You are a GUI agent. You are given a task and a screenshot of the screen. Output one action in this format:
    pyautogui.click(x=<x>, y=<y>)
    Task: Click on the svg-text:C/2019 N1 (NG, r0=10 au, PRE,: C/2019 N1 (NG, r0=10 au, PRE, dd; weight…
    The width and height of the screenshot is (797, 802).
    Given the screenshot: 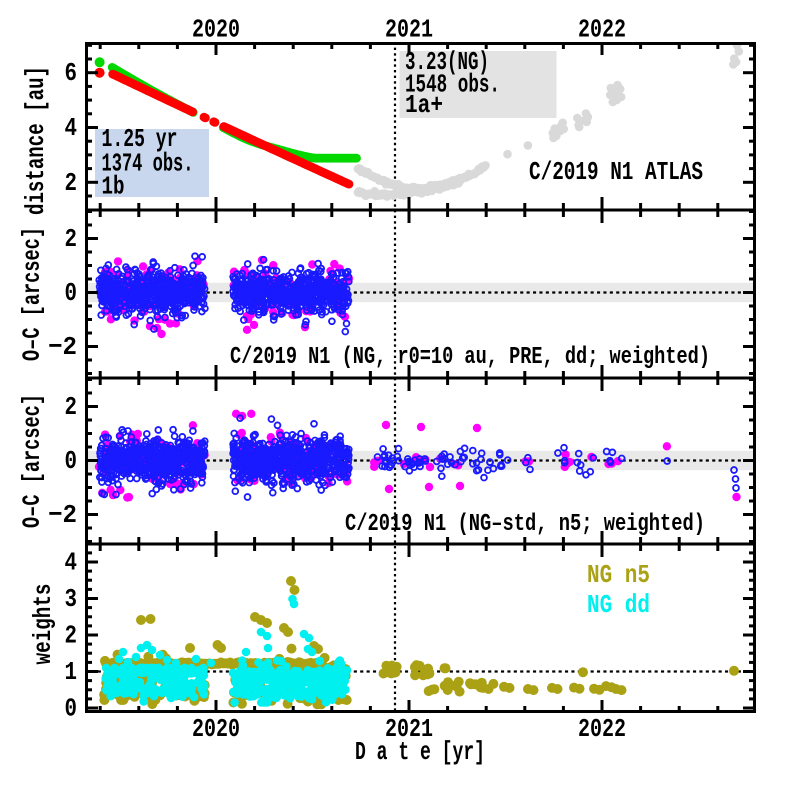 What is the action you would take?
    pyautogui.click(x=470, y=357)
    